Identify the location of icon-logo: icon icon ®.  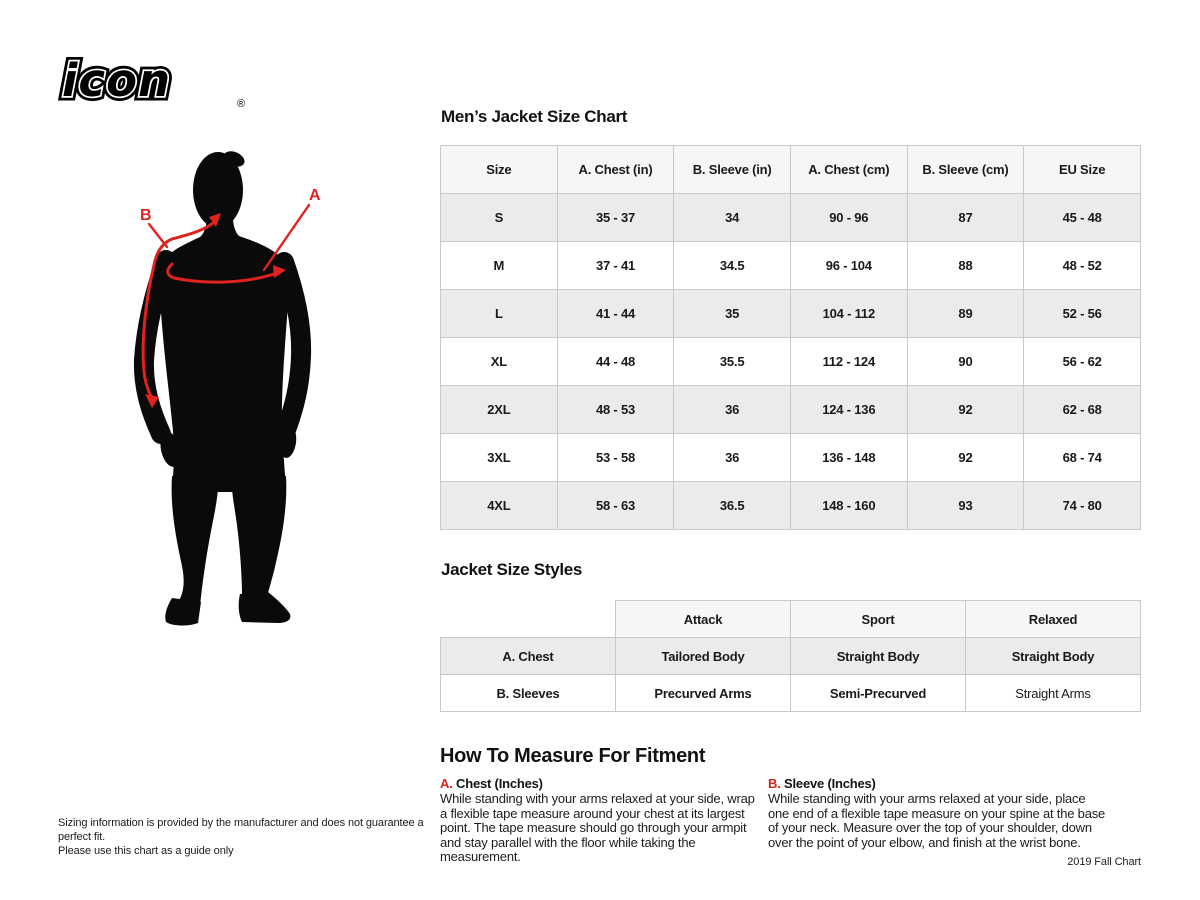
(153, 82).